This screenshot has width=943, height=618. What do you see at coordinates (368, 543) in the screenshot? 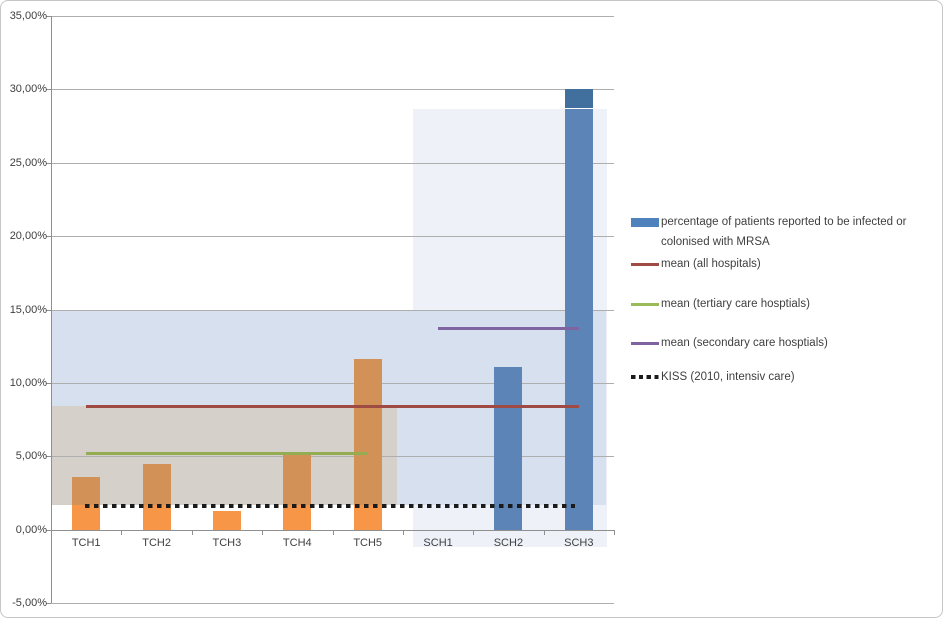
I see `x-axis-label-TCH5: TCH5` at bounding box center [368, 543].